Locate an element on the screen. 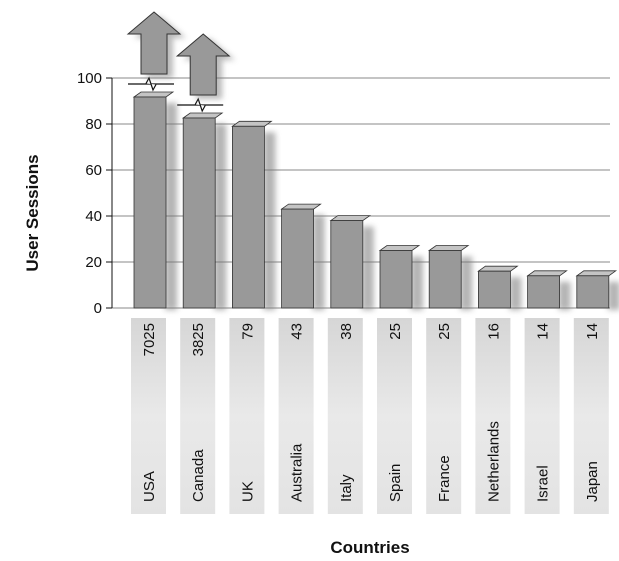 The width and height of the screenshot is (619, 561). value-label: 79 is located at coordinates (247, 331).